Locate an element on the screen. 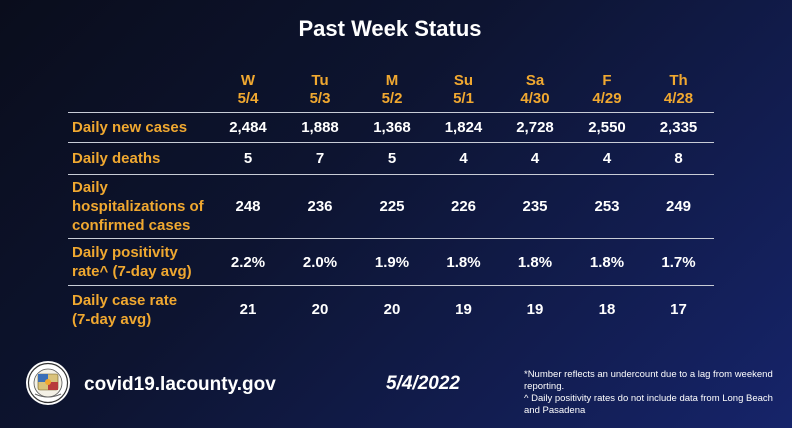 This screenshot has height=428, width=792. table-cell: 249 is located at coordinates (678, 206).